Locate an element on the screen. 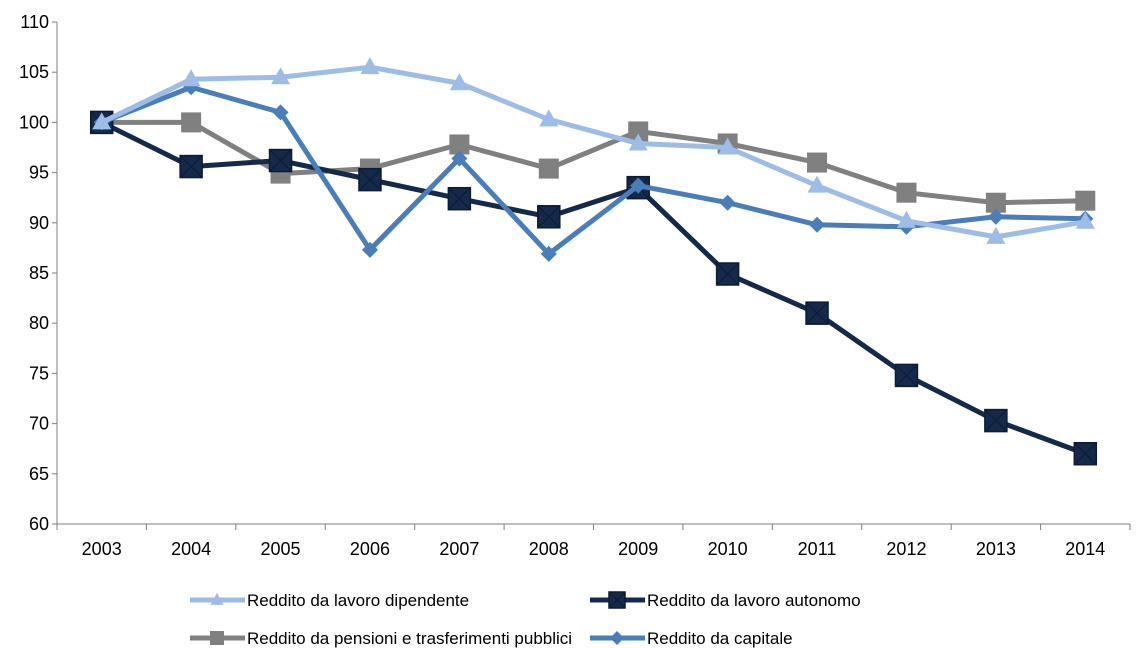 Image resolution: width=1136 pixels, height=648 pixels. x-tick-label: 2008 is located at coordinates (549, 549).